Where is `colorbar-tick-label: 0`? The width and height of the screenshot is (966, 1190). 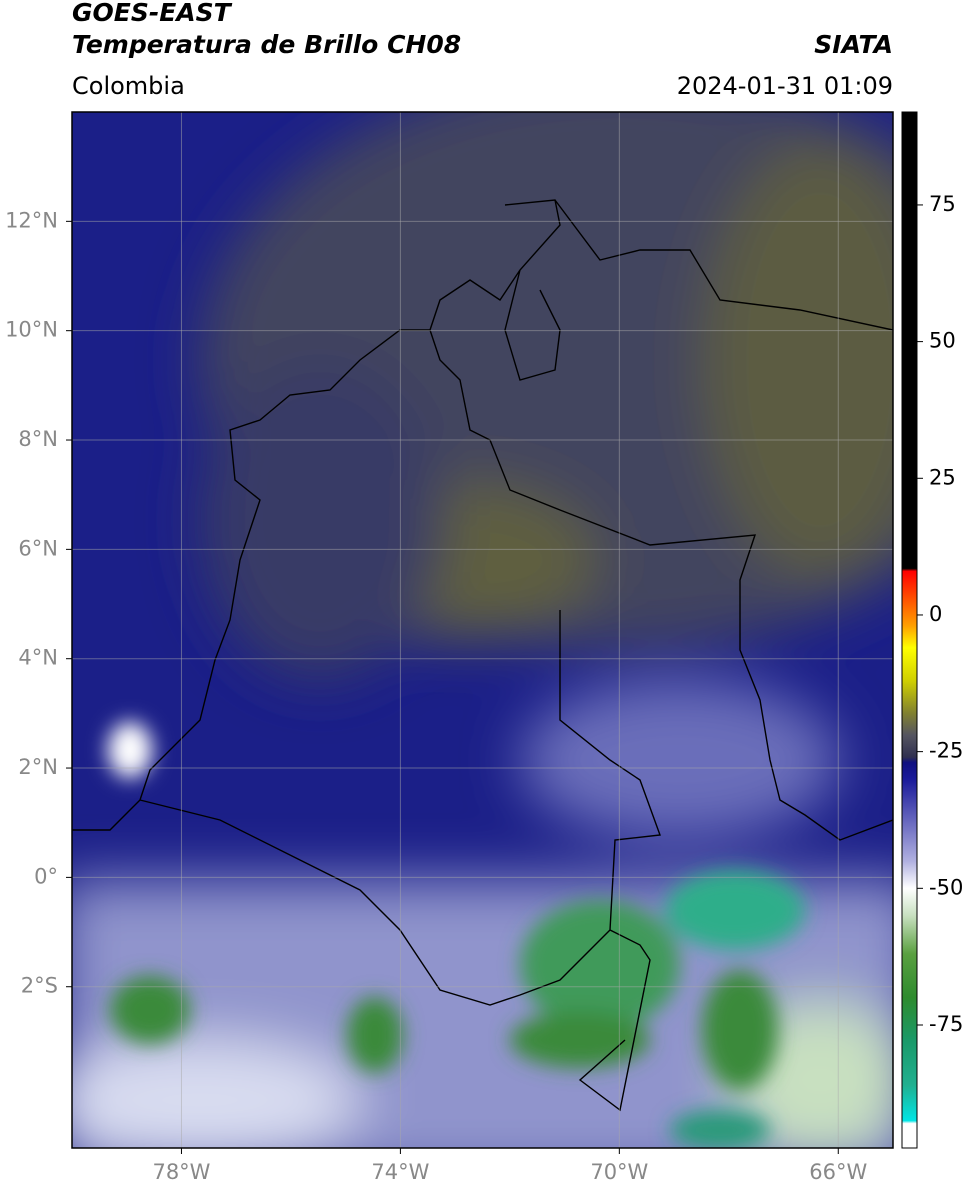
colorbar-tick-label: 0 is located at coordinates (935, 614).